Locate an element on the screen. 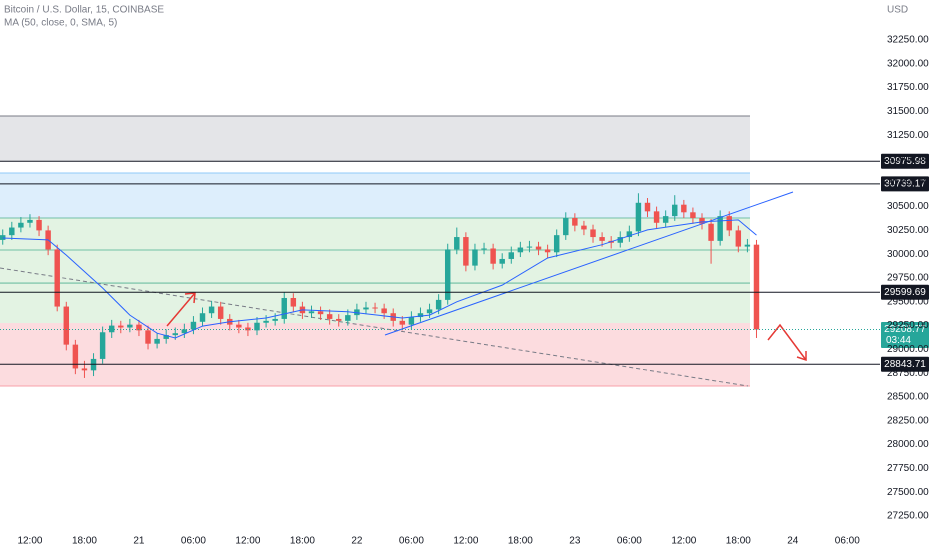 This screenshot has width=932, height=550. y-tick-label: 28000.00 is located at coordinates (908, 444).